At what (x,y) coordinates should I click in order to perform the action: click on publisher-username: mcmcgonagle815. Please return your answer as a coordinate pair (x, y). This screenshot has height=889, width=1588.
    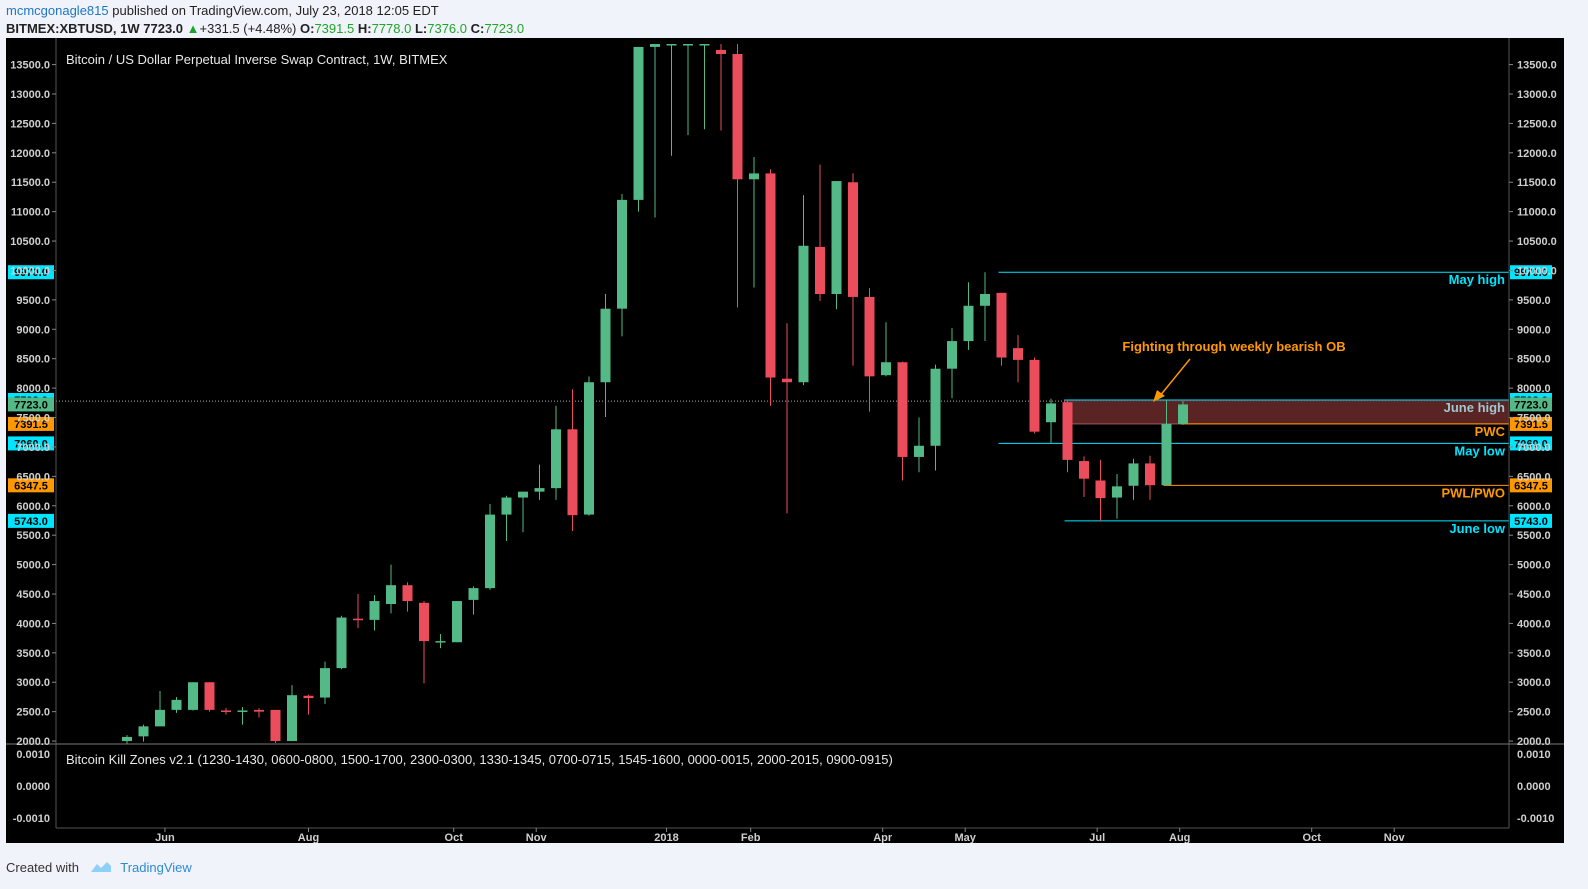
    Looking at the image, I should click on (57, 10).